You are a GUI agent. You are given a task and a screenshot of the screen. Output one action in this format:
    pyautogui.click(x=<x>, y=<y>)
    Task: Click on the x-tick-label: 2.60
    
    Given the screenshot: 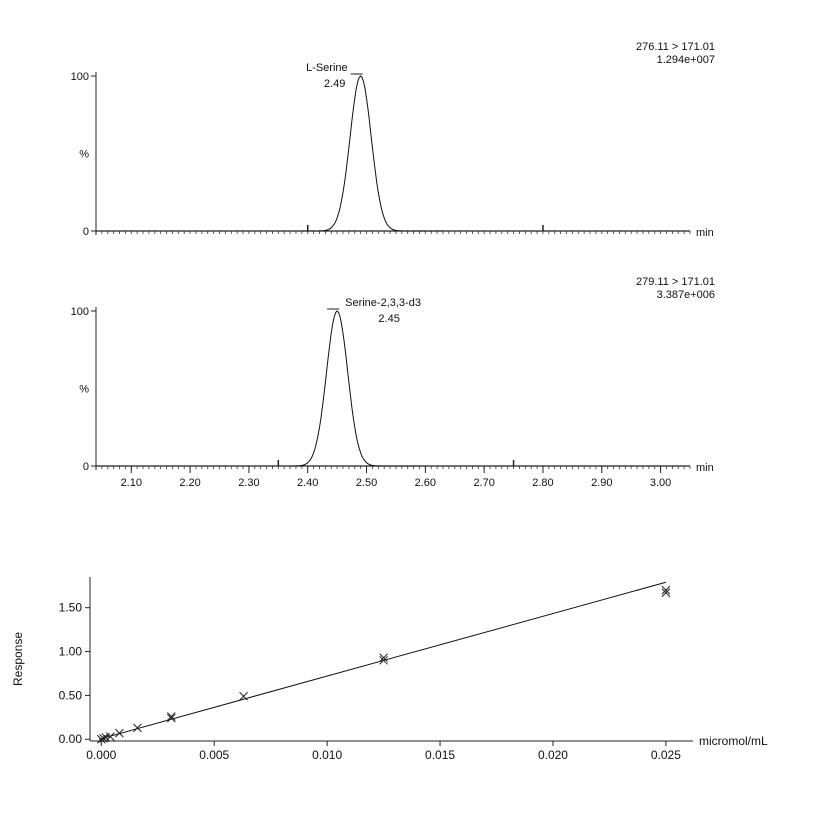 What is the action you would take?
    pyautogui.click(x=425, y=483)
    